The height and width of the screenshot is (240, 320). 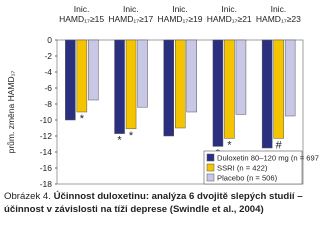 What do you see at coordinates (278, 19) in the screenshot?
I see `x-tick-label: HAMD₁₇≥23` at bounding box center [278, 19].